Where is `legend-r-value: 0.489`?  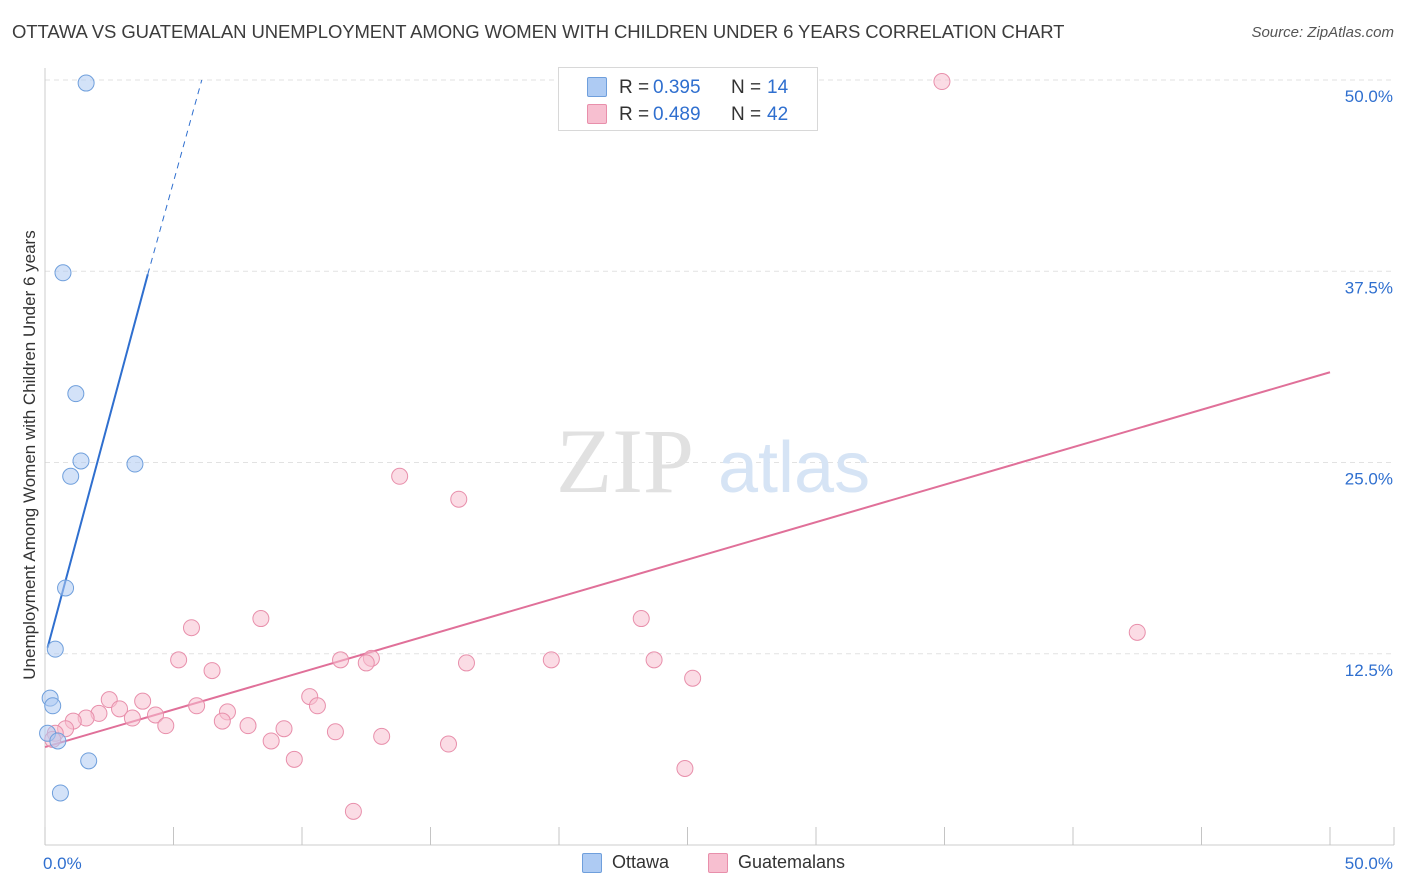 legend-r-value: 0.489 is located at coordinates (677, 114).